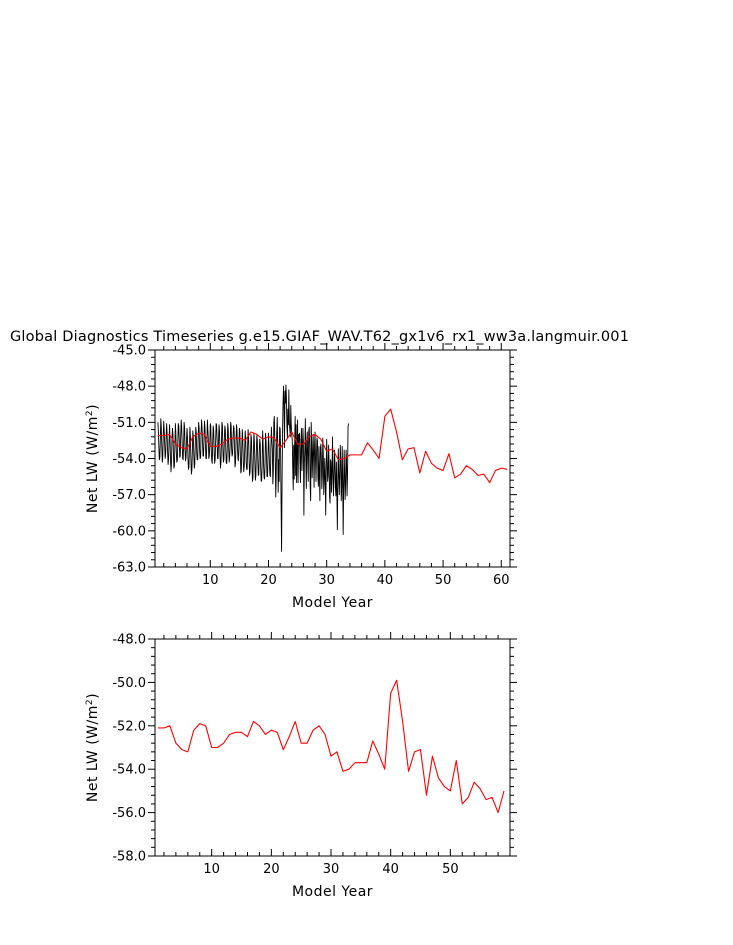 The image size is (733, 945). Describe the element at coordinates (332, 603) in the screenshot. I see `top-x-axis-label: Model Year` at that location.